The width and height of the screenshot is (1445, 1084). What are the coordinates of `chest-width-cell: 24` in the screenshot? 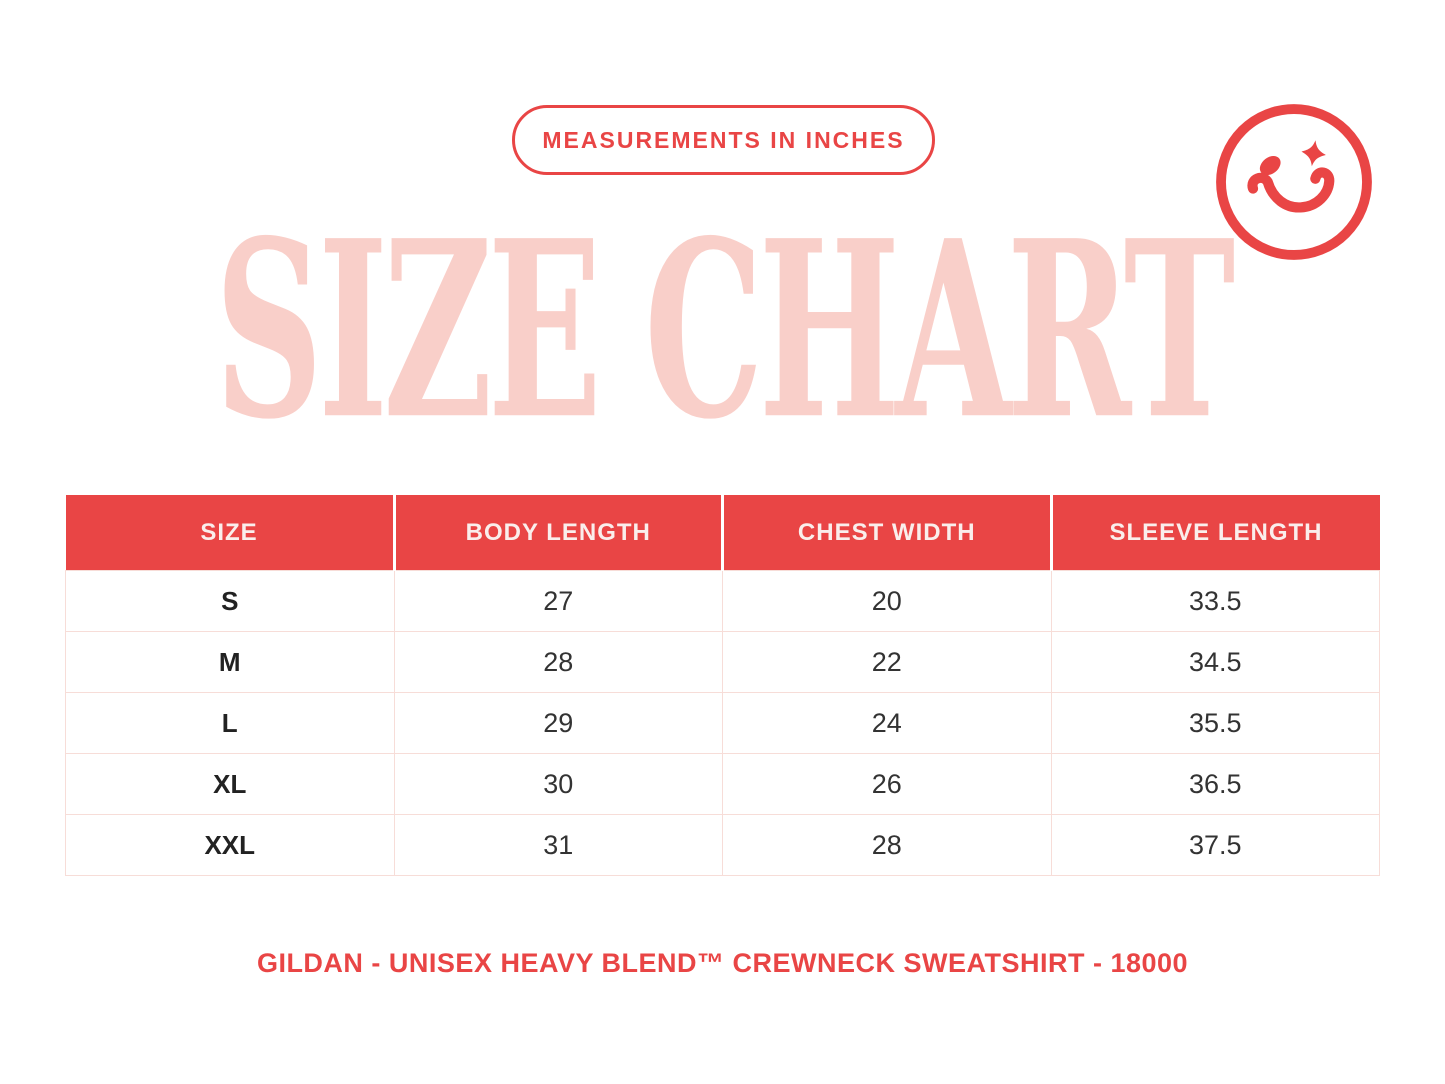 It's located at (887, 723).